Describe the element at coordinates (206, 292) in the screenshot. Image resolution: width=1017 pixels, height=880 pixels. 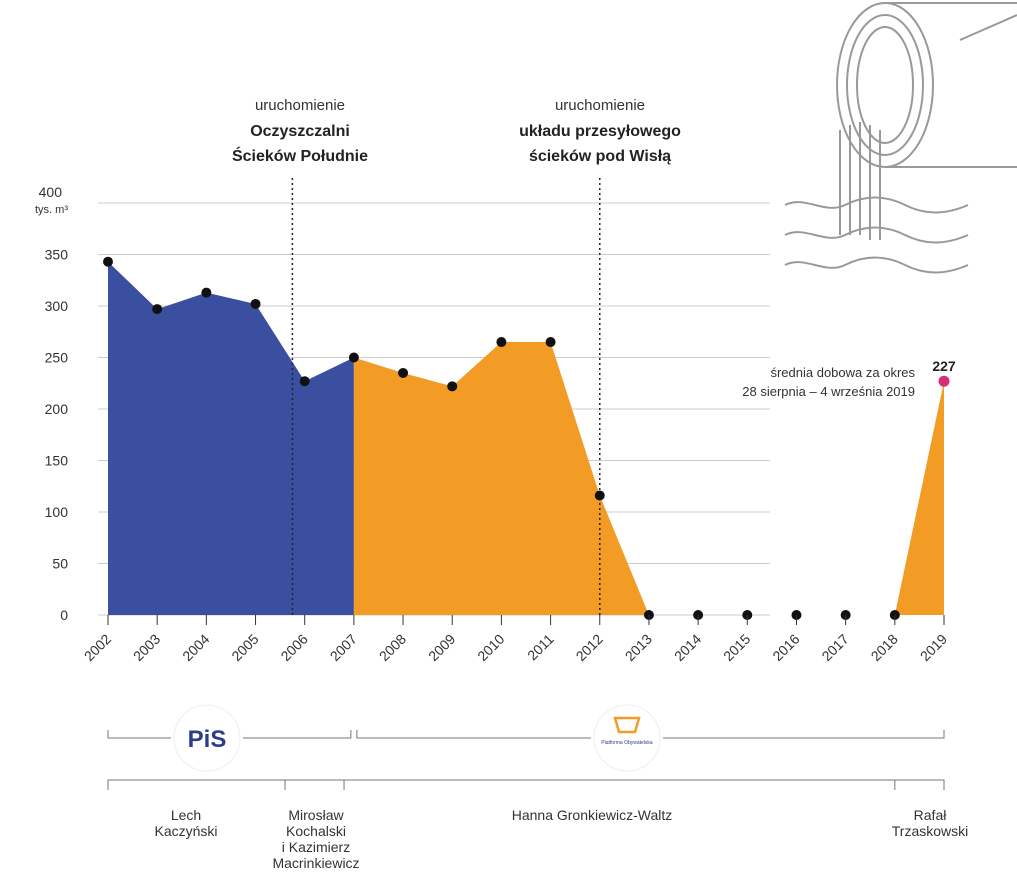
I see `data-point-2004` at that location.